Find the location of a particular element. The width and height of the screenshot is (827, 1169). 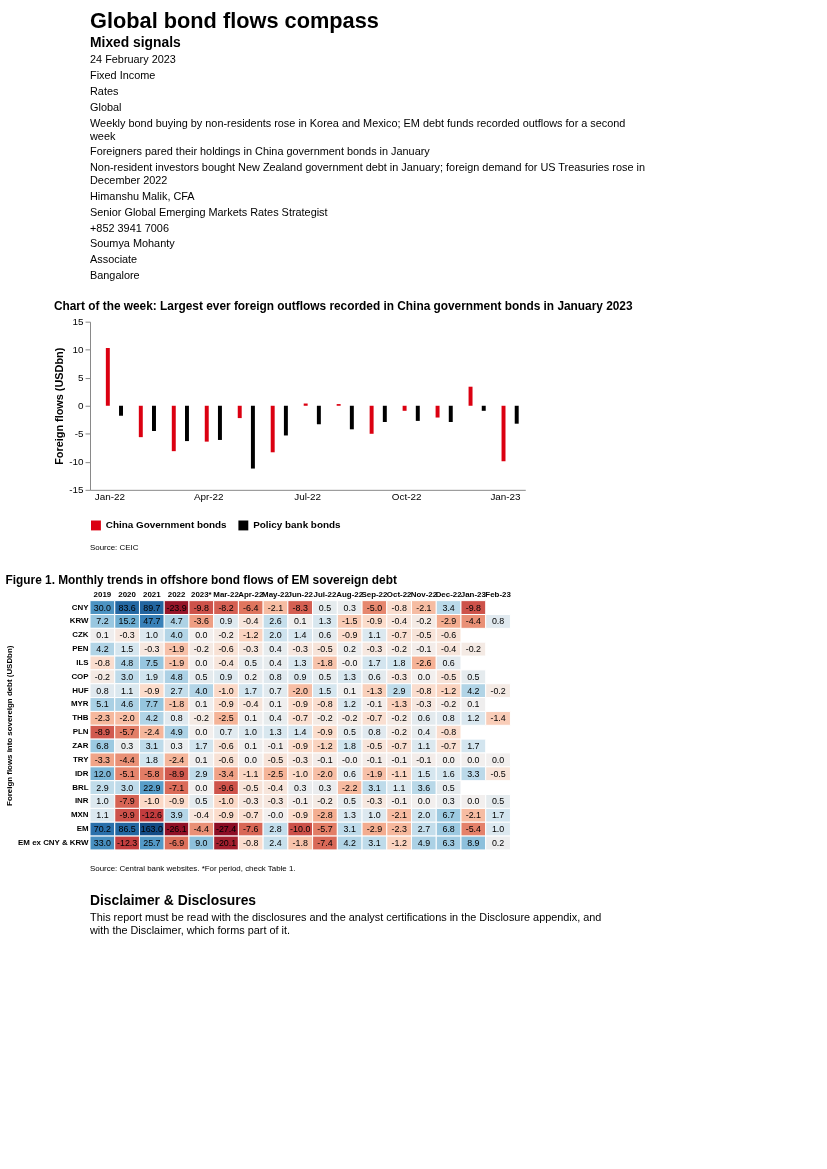

text: Foreigners pared their holdings in China government bonds in January is located at coordinates (260, 151).